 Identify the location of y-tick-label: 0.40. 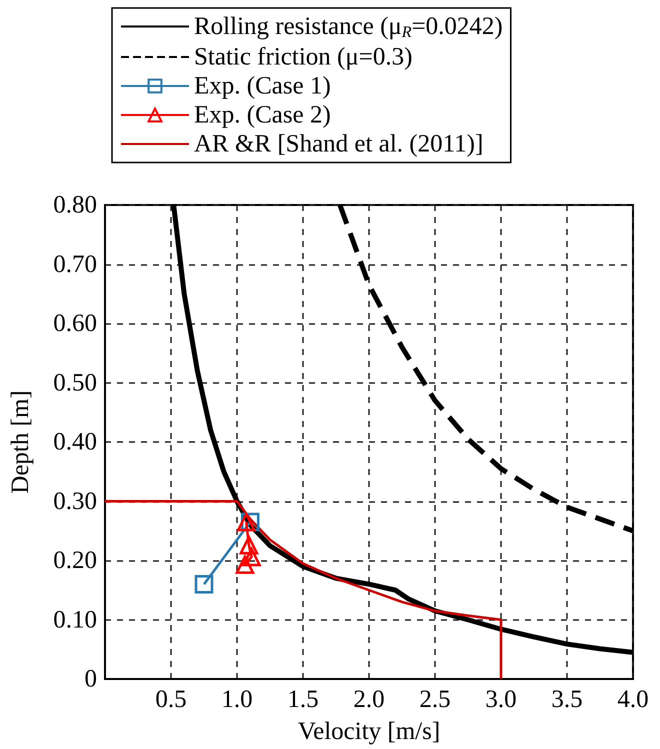
(75, 442).